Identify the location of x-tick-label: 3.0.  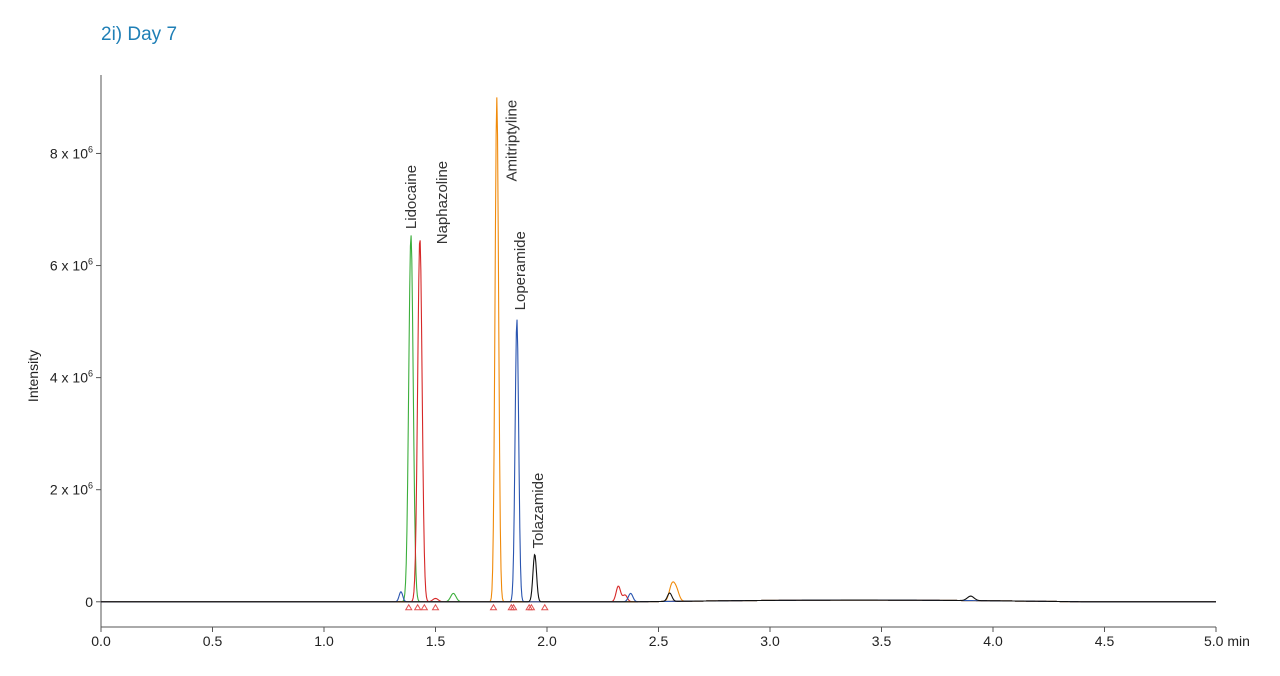
(770, 641).